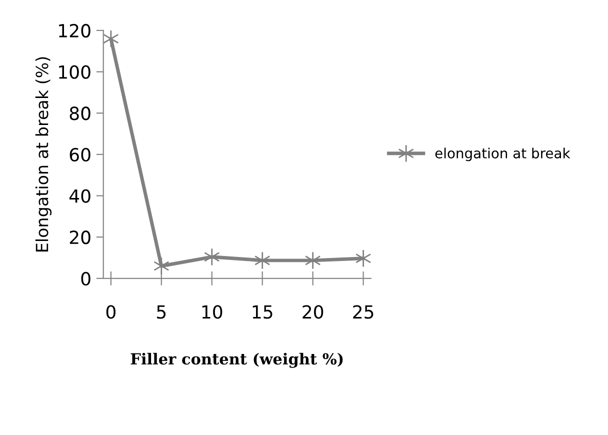 This screenshot has height=435, width=608. Describe the element at coordinates (161, 312) in the screenshot. I see `x-tick-label: 5` at that location.